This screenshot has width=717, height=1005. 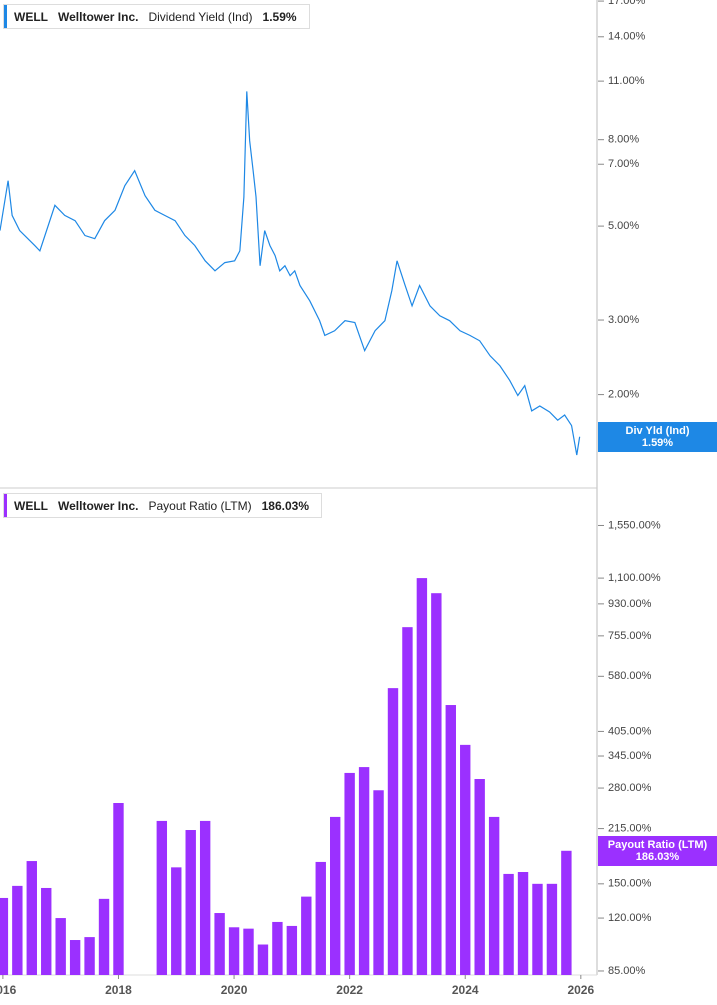 I want to click on value-badge: Payout Ratio (LTM) 186.03%, so click(x=657, y=850).